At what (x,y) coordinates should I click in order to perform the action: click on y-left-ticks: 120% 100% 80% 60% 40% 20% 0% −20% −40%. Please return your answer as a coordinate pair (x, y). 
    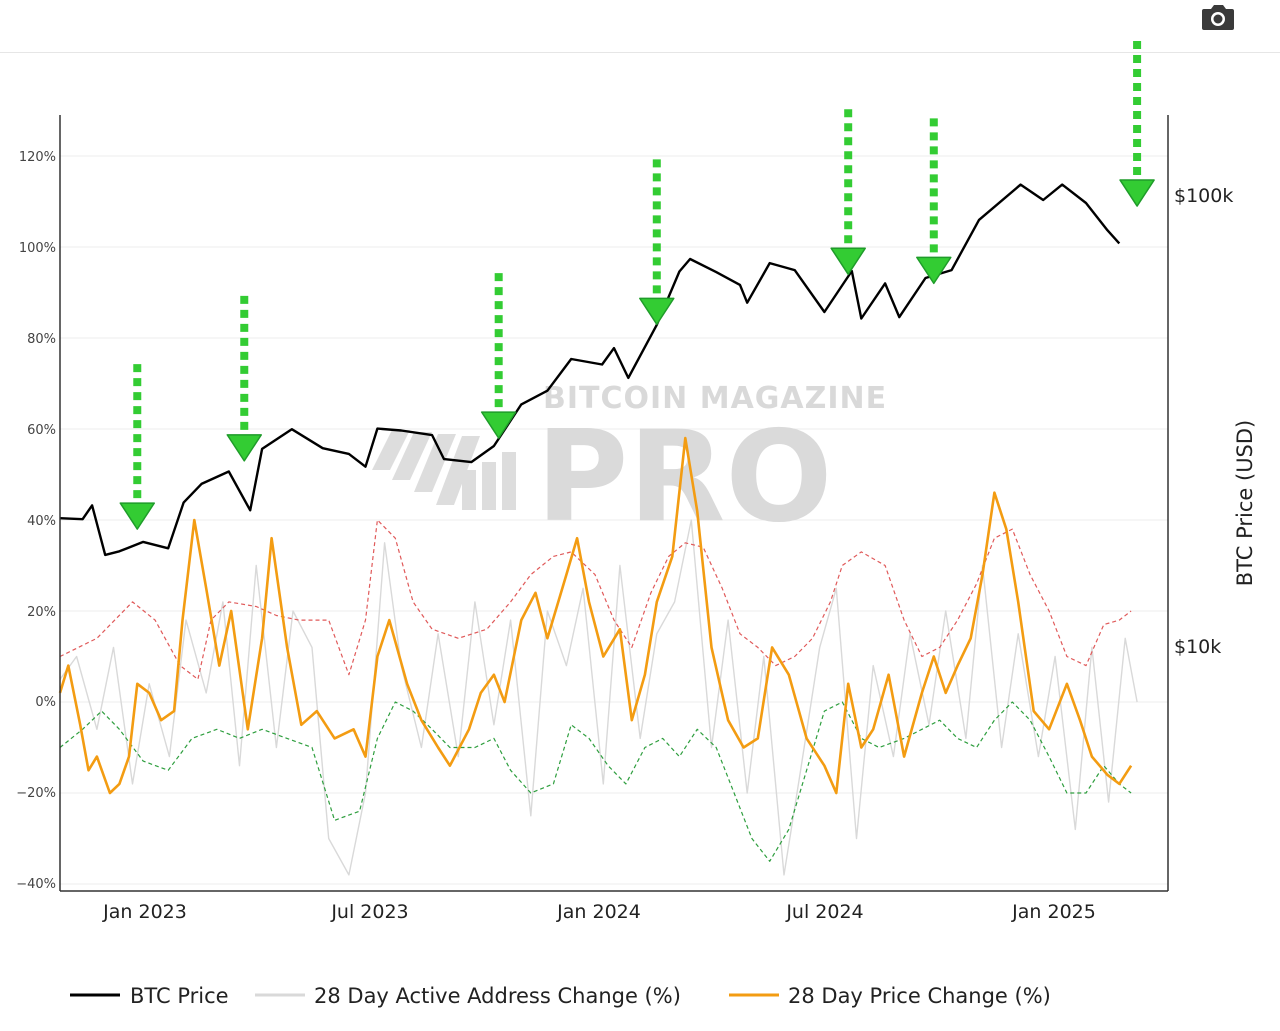
    Looking at the image, I should click on (36, 521).